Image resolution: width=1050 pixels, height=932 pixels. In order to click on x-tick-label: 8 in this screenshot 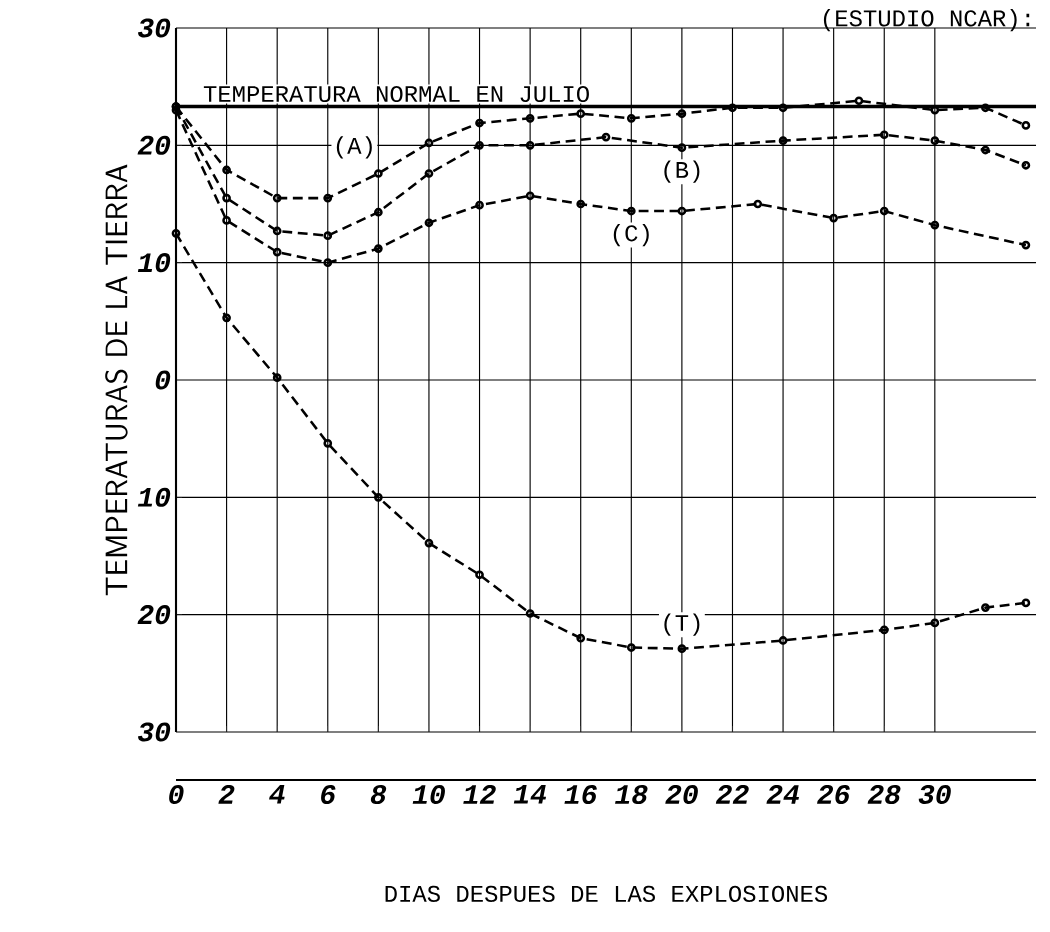, I will do `click(378, 794)`.